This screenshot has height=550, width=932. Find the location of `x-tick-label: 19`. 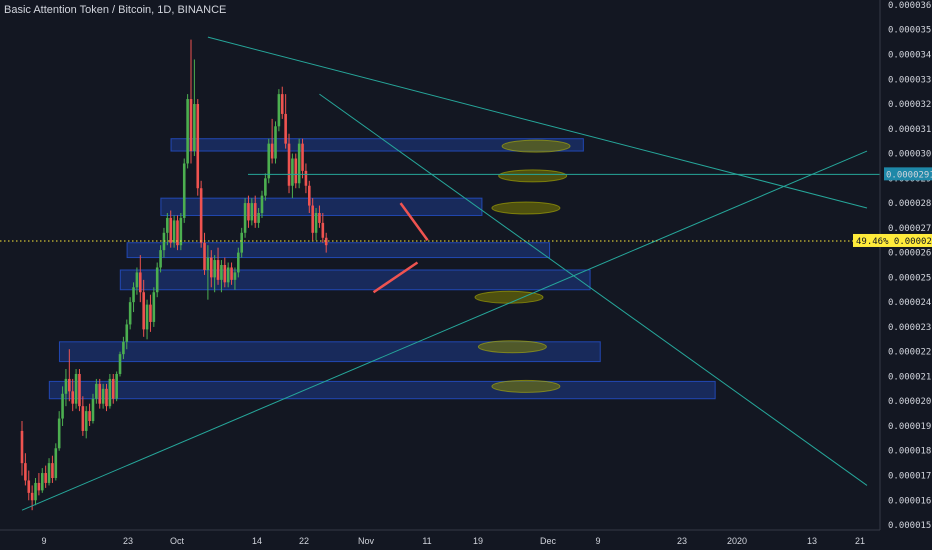

x-tick-label: 19 is located at coordinates (478, 541).